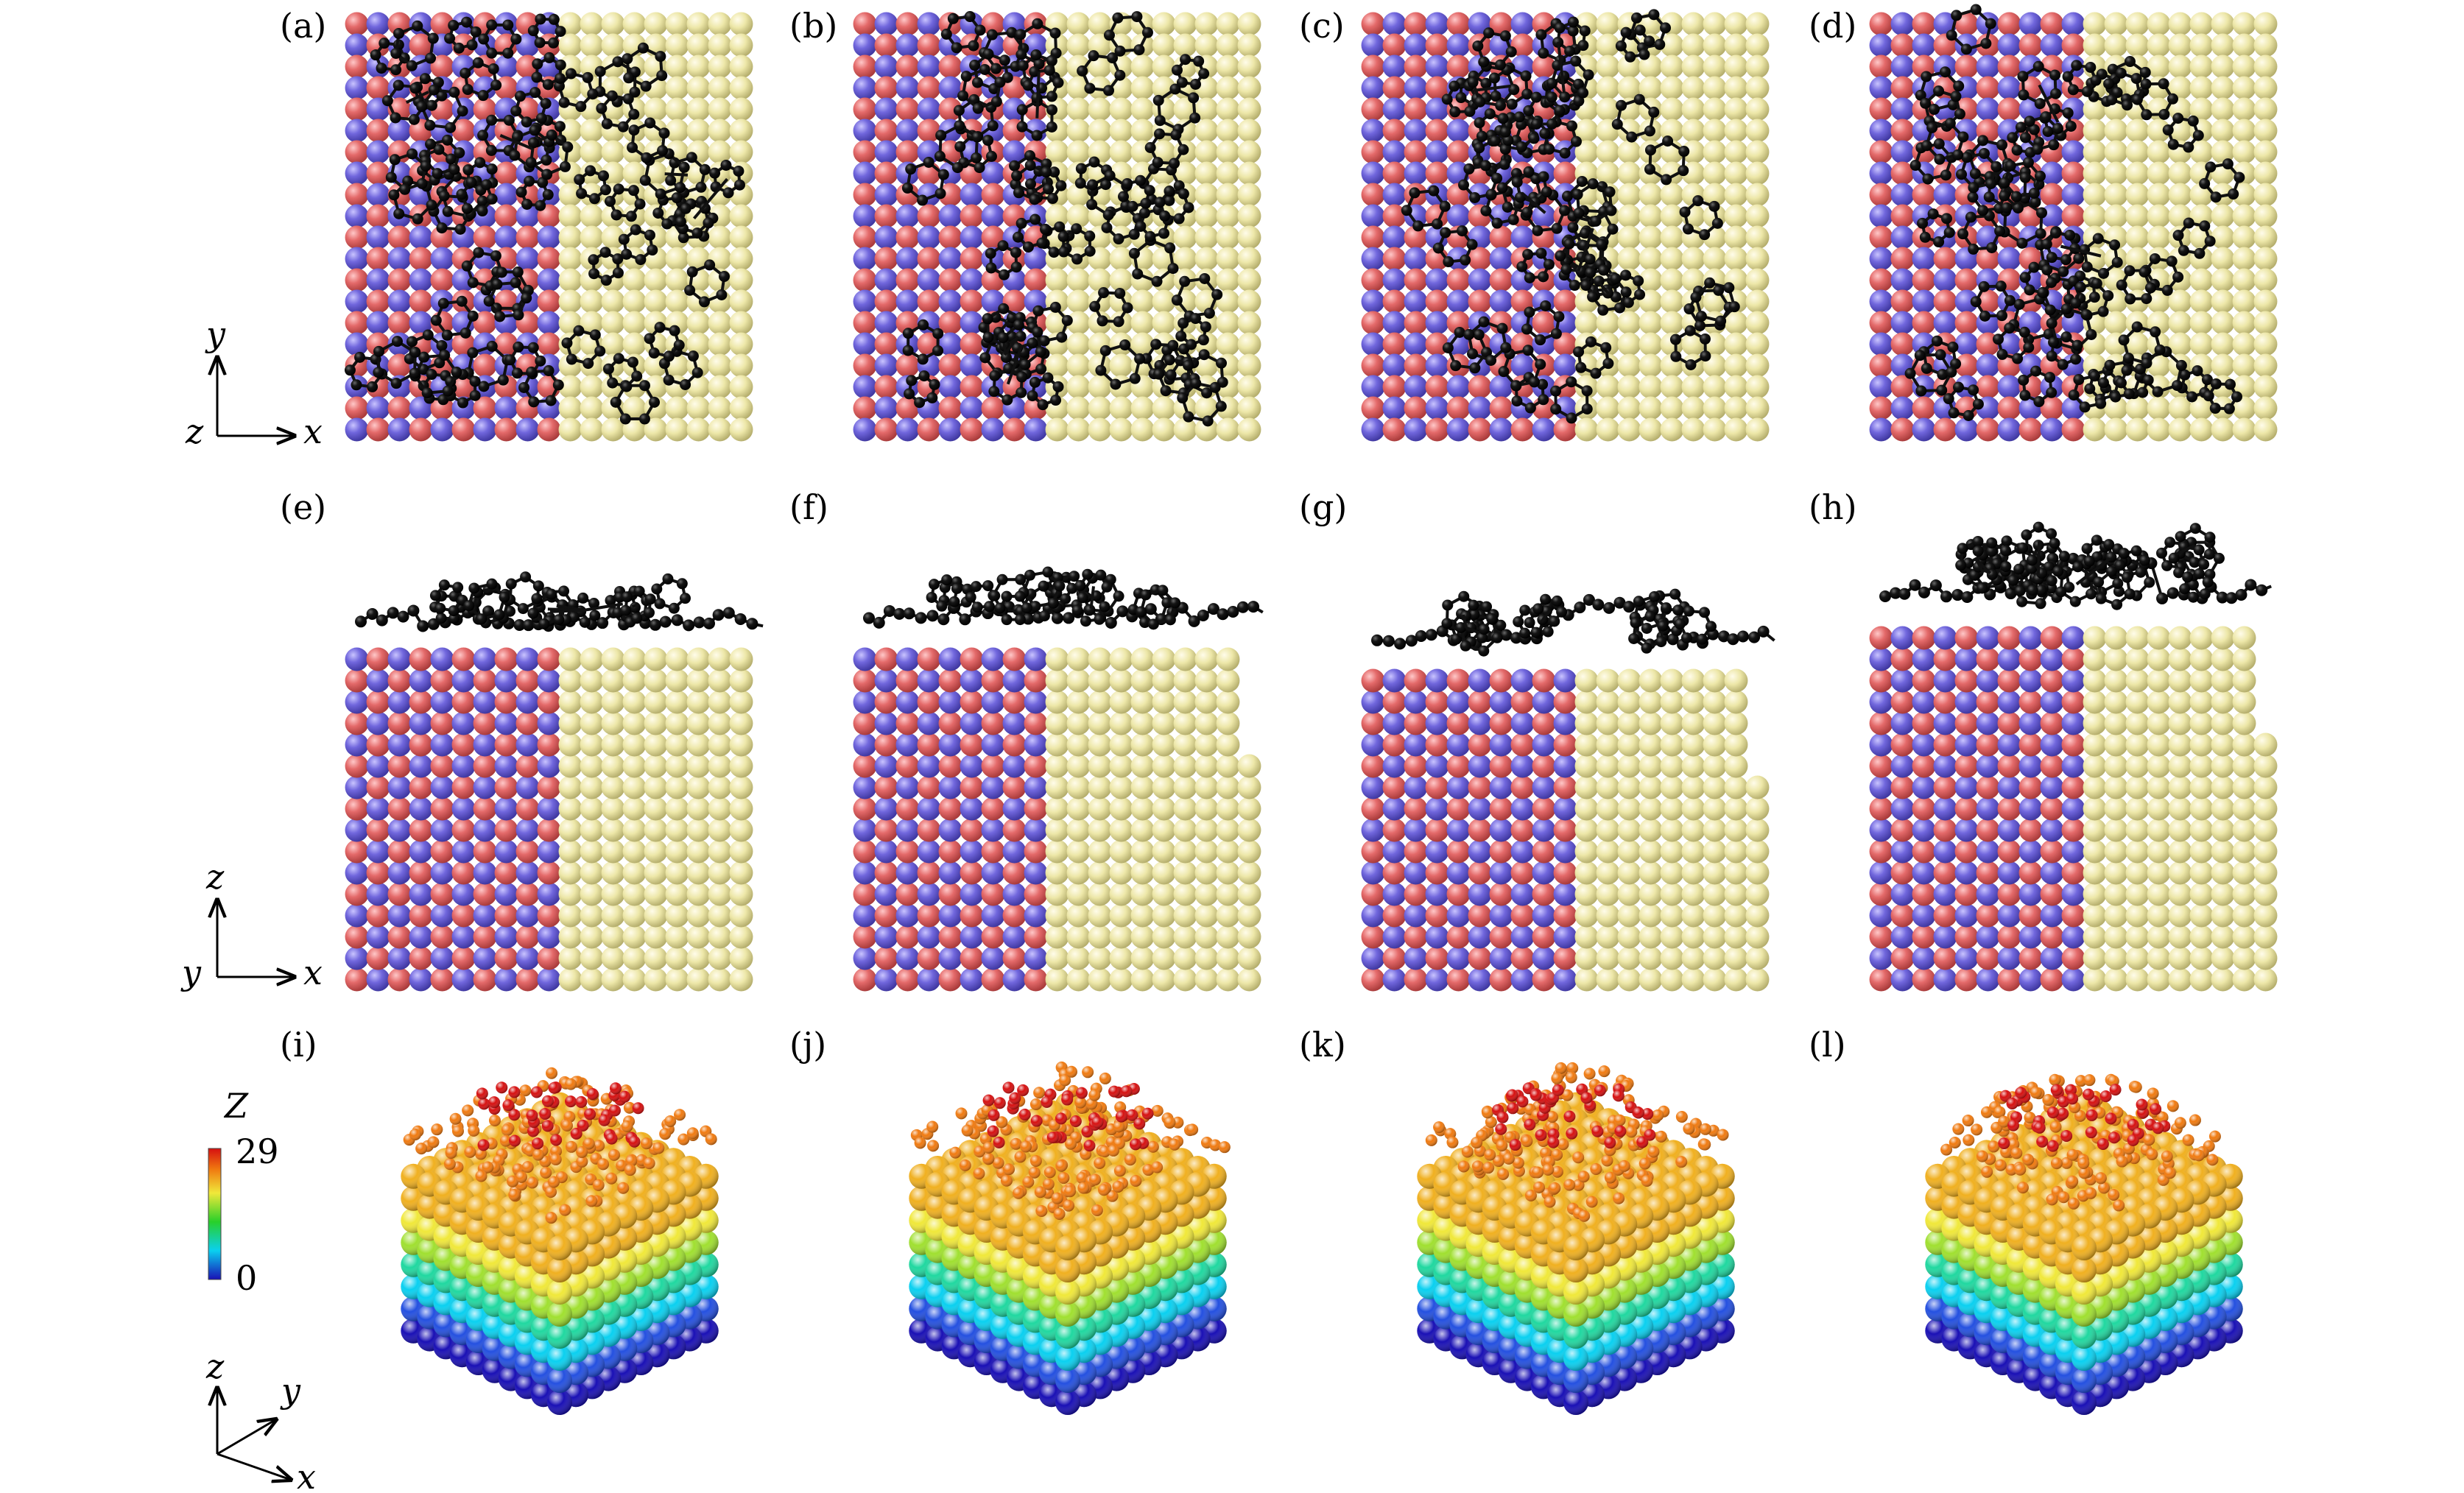 This screenshot has height=1493, width=2464. What do you see at coordinates (306, 1475) in the screenshot?
I see `axis-label-x-iso: x` at bounding box center [306, 1475].